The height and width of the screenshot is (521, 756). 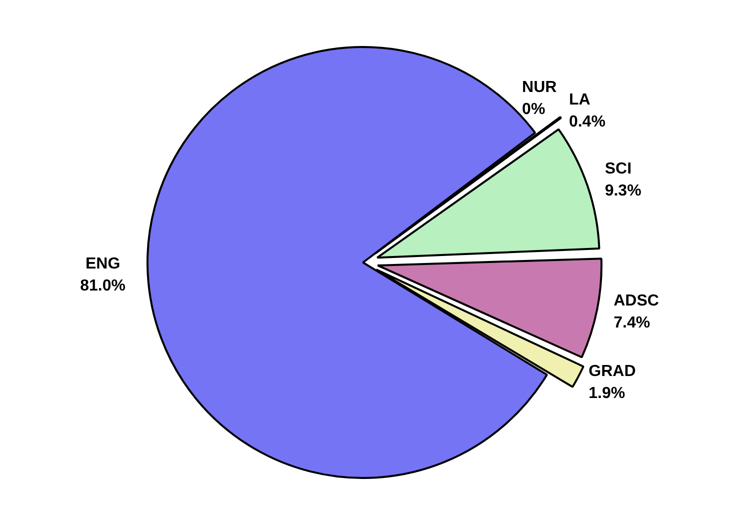 What do you see at coordinates (539, 87) in the screenshot?
I see `category-label: NUR` at bounding box center [539, 87].